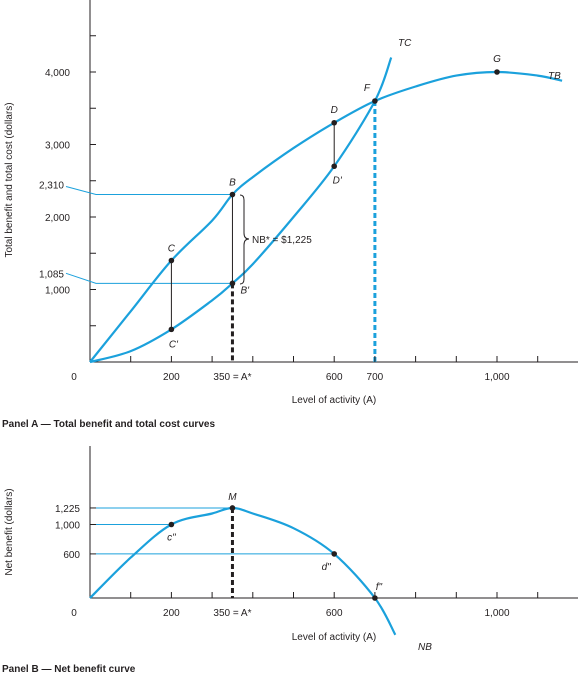  I want to click on panel-b-x-tick-label-600: 600, so click(334, 613).